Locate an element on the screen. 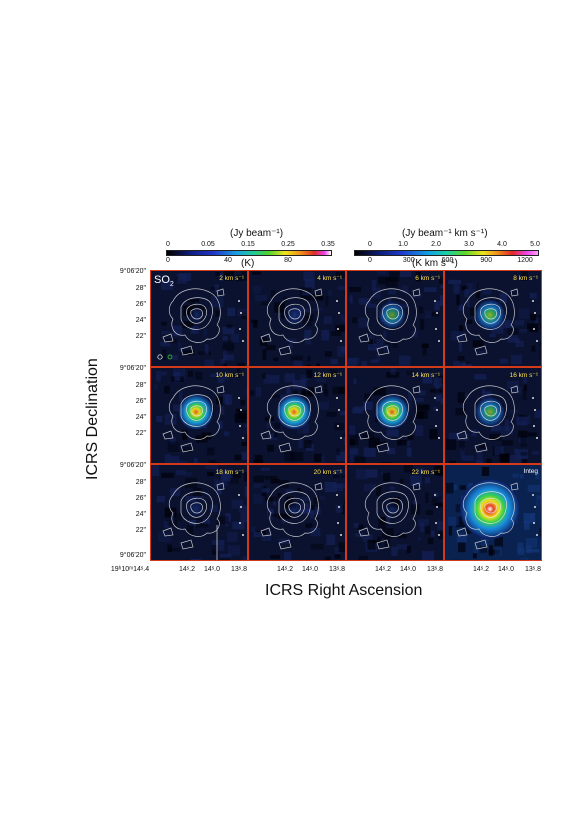 The image size is (579, 819). emission-peak is located at coordinates (294, 315).